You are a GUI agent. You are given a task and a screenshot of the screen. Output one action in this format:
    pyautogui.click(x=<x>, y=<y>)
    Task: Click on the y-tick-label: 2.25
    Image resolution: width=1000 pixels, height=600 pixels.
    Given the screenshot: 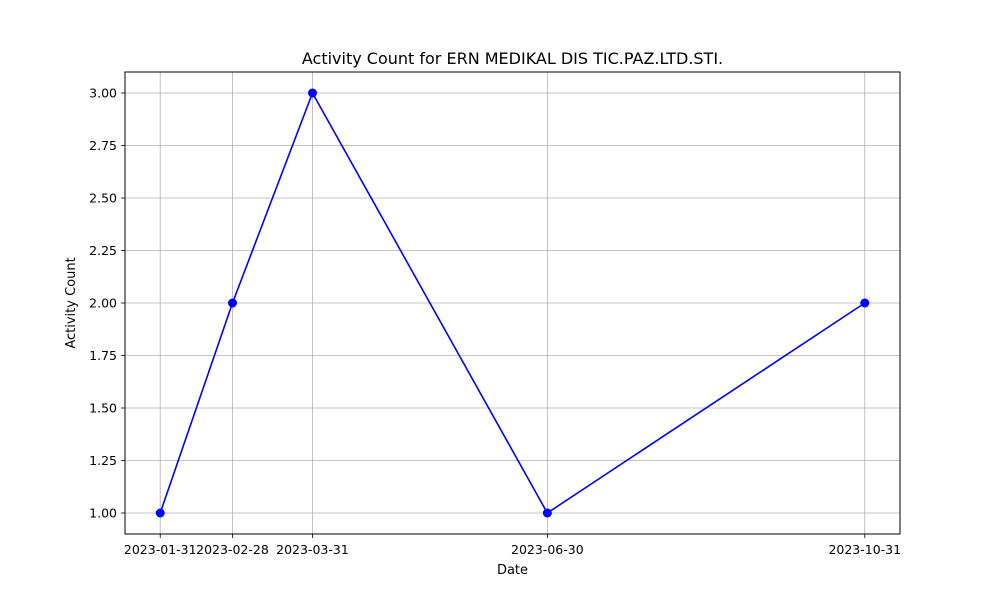 What is the action you would take?
    pyautogui.click(x=103, y=250)
    